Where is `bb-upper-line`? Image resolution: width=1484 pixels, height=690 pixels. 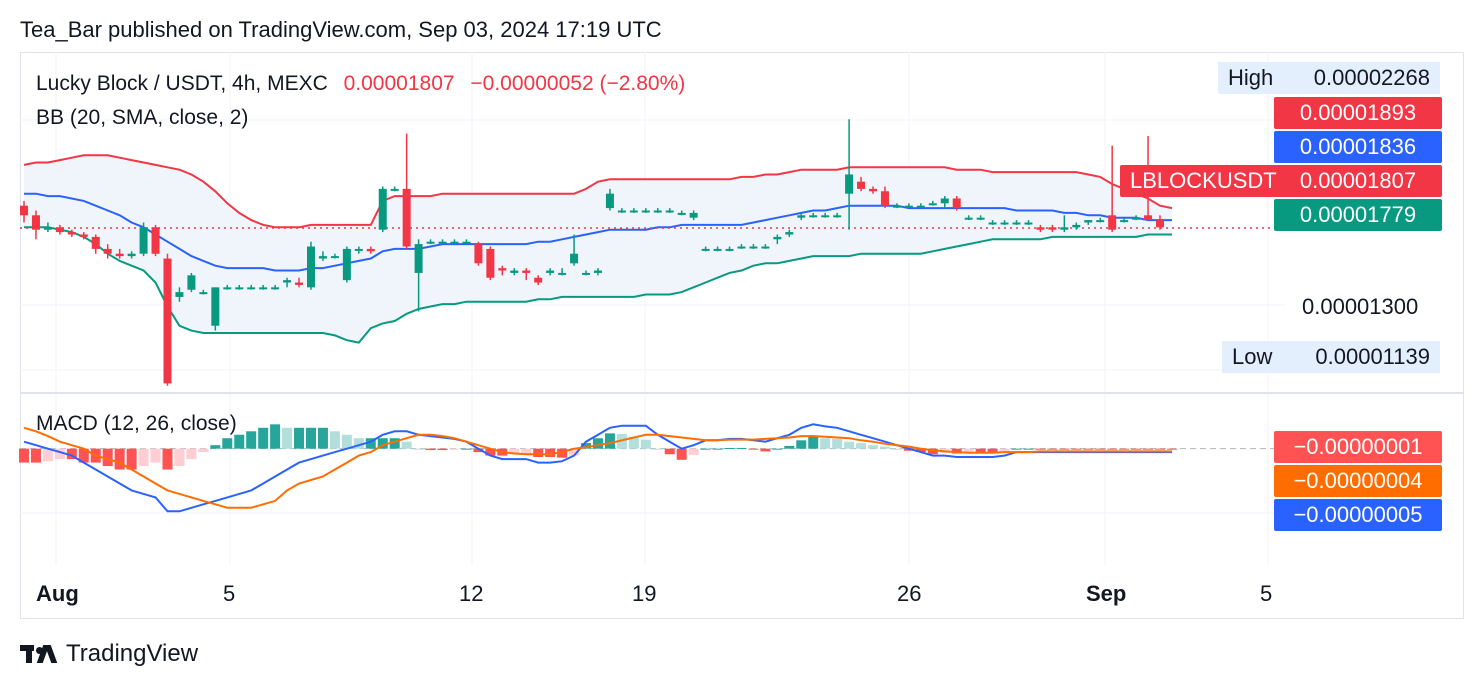 bb-upper-line is located at coordinates (598, 191).